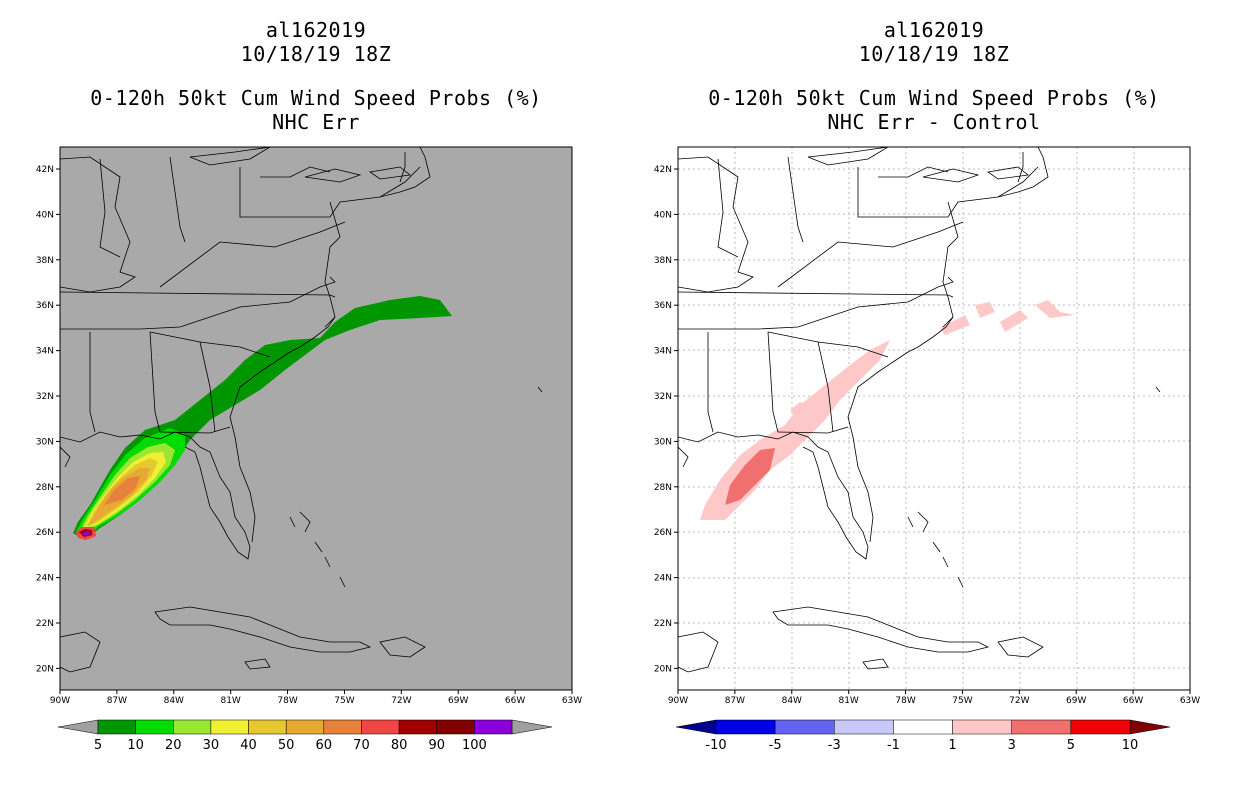  What do you see at coordinates (834, 745) in the screenshot?
I see `colorbar-label: -3` at bounding box center [834, 745].